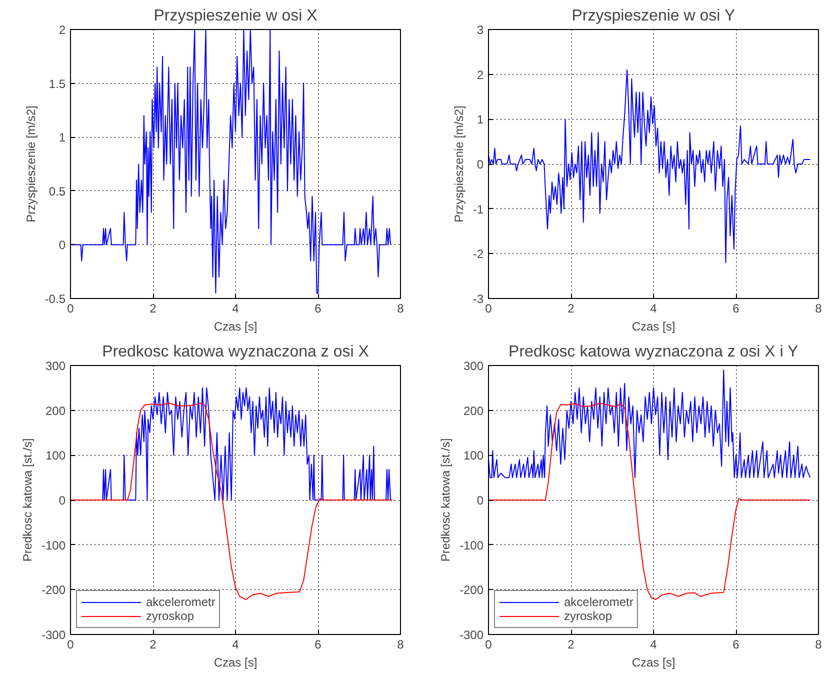 Image resolution: width=836 pixels, height=673 pixels. What do you see at coordinates (55, 299) in the screenshot?
I see `y-tick-label: -0.5` at bounding box center [55, 299].